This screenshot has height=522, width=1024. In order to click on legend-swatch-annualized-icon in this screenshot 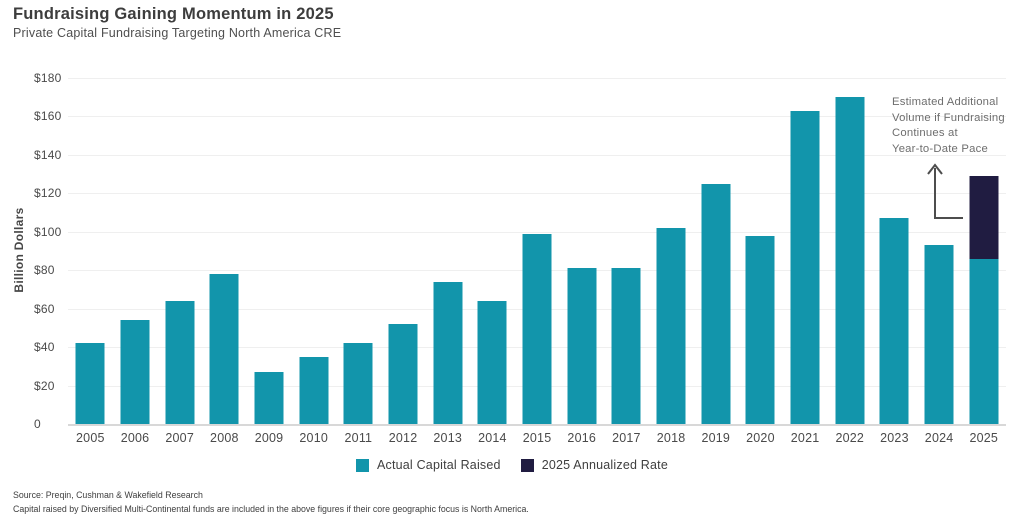, I will do `click(527, 465)`.